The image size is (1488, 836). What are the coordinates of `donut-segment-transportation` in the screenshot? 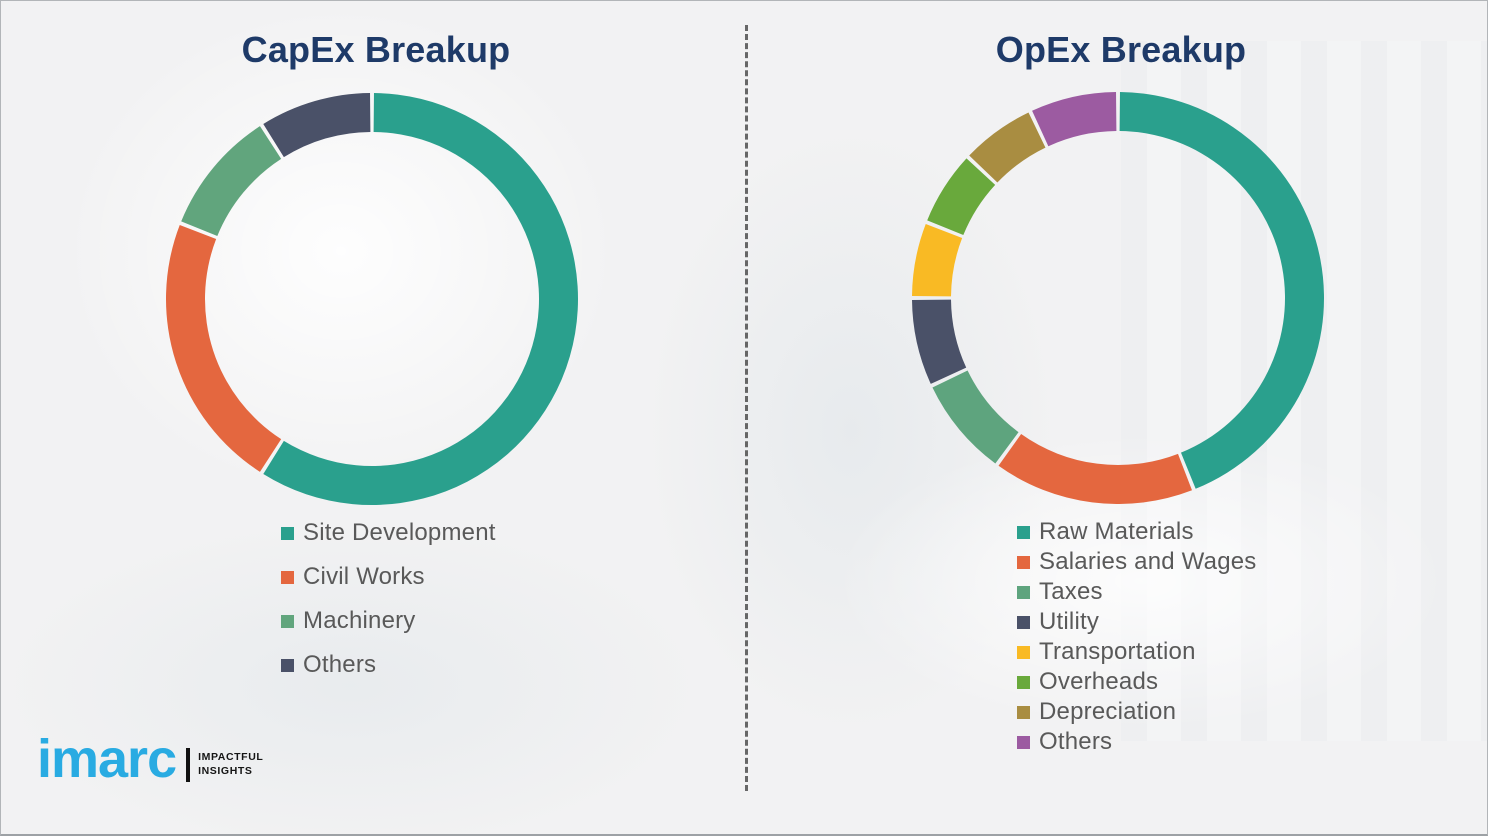 It's located at (937, 260).